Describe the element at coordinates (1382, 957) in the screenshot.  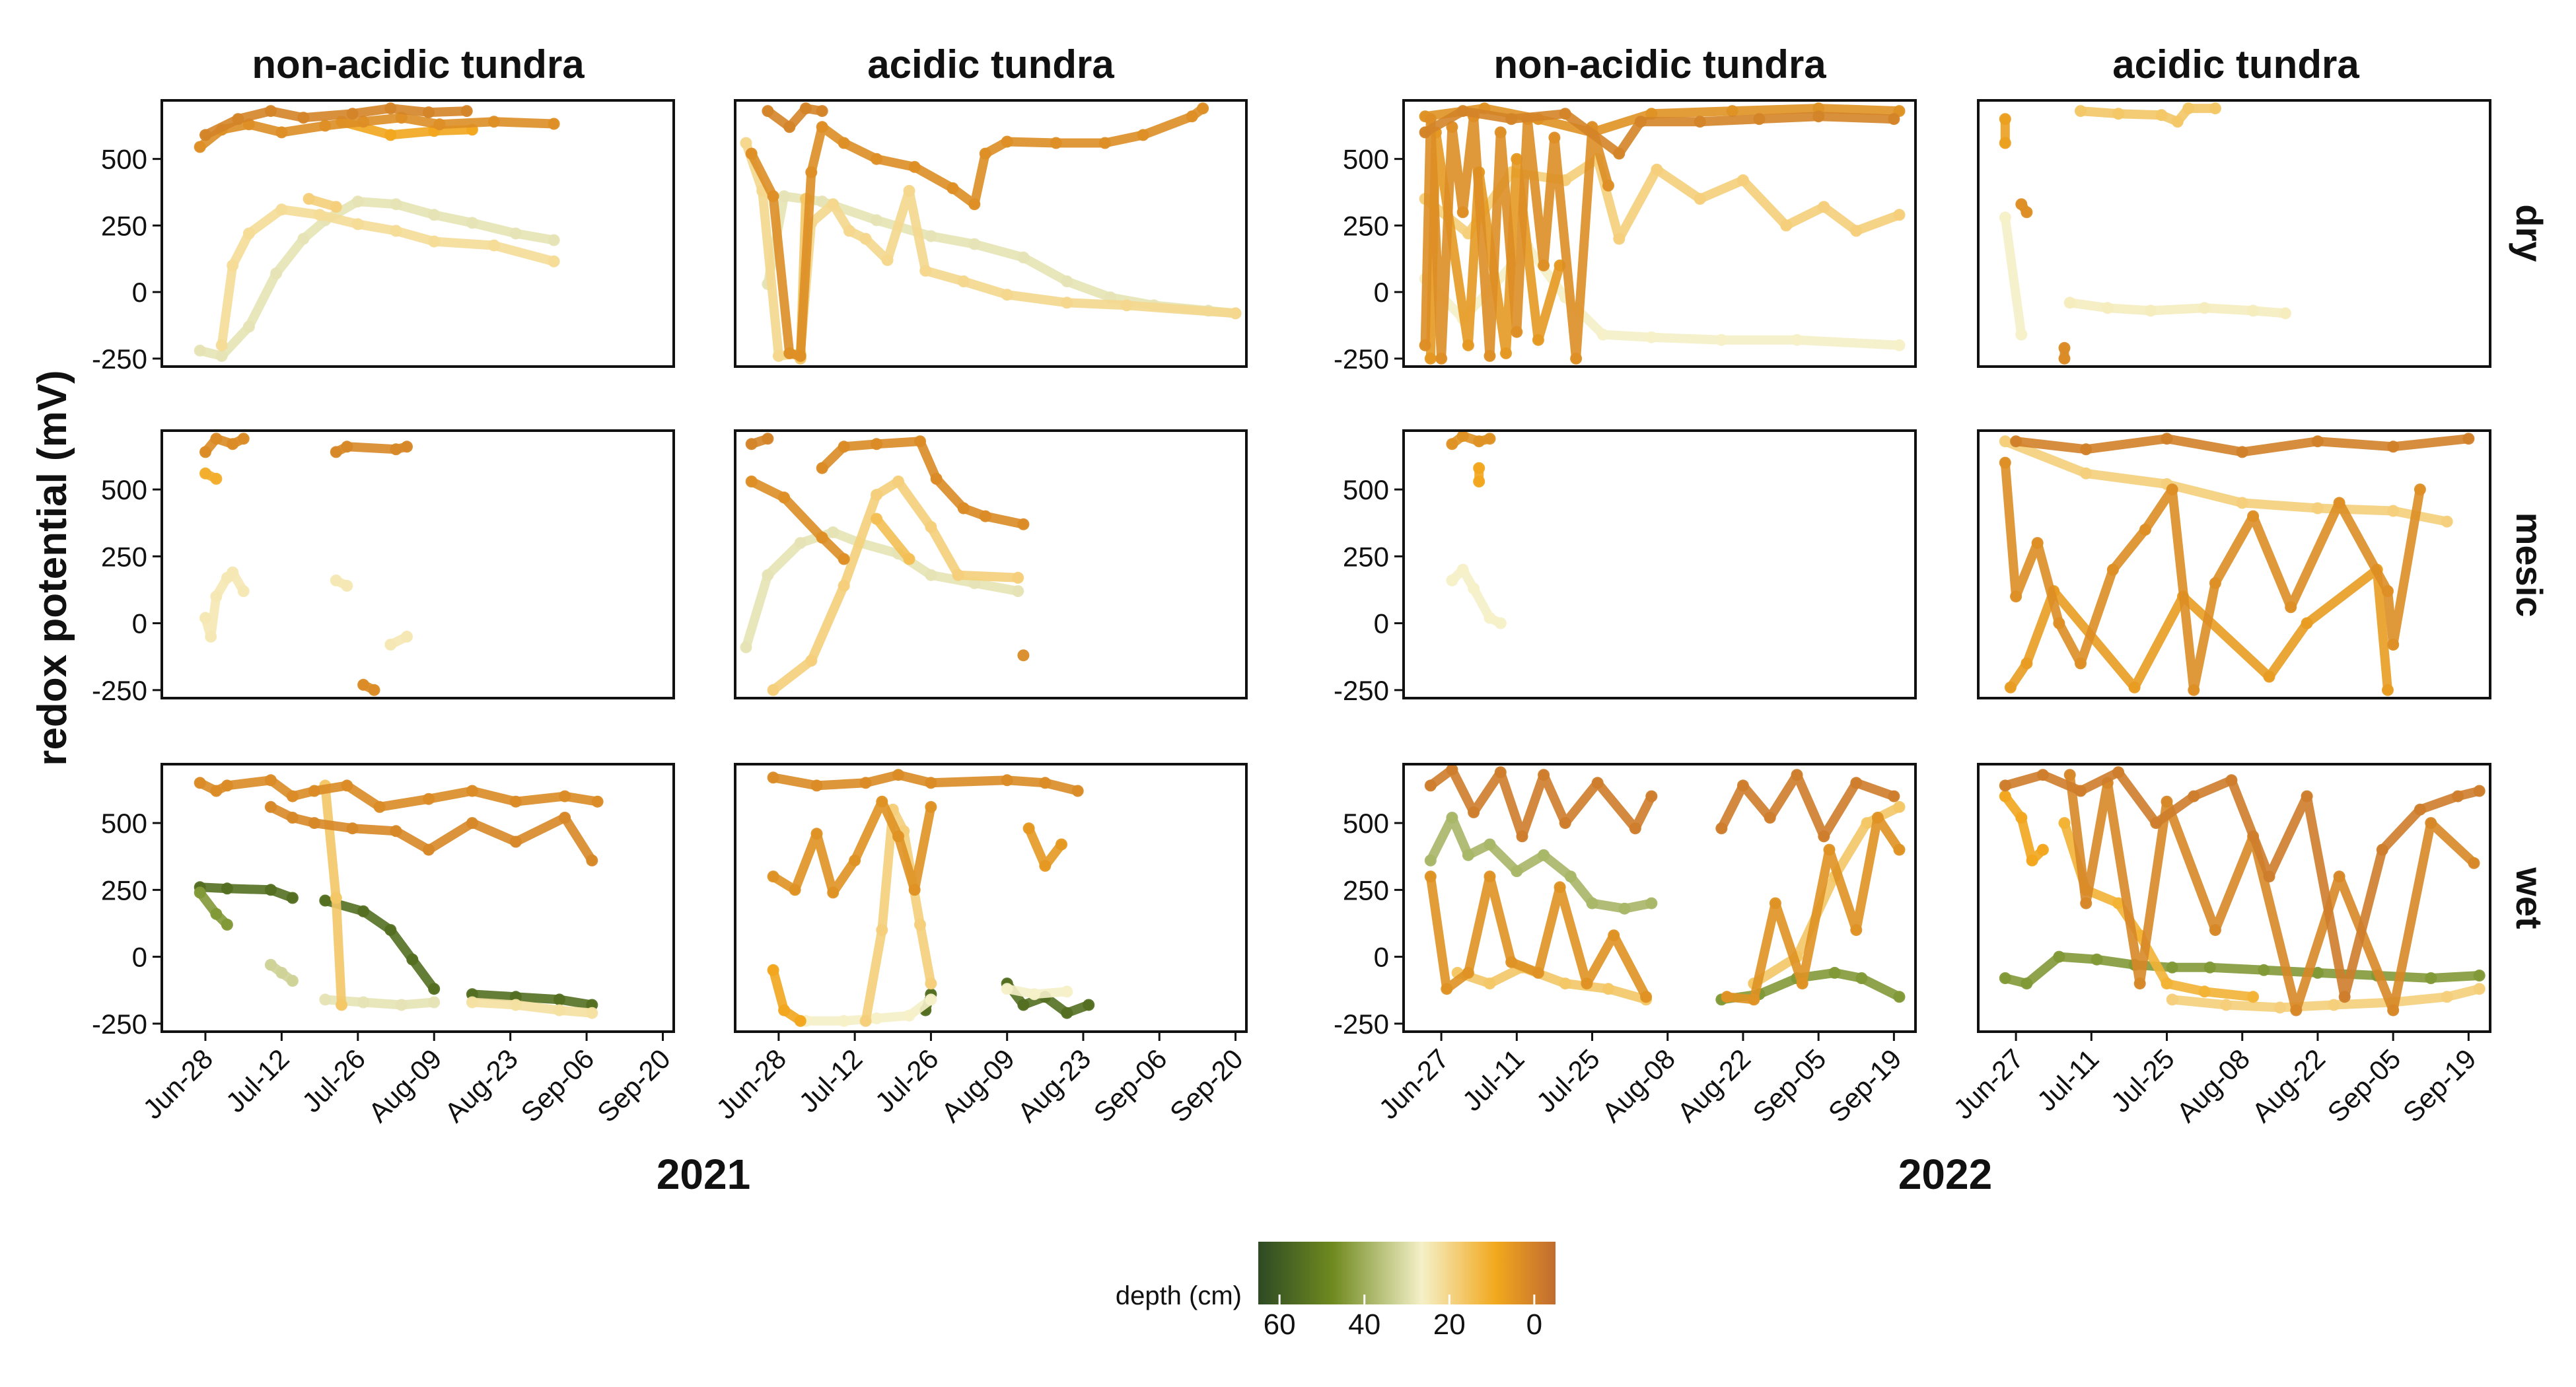
I see `y-tick-label: 0` at that location.